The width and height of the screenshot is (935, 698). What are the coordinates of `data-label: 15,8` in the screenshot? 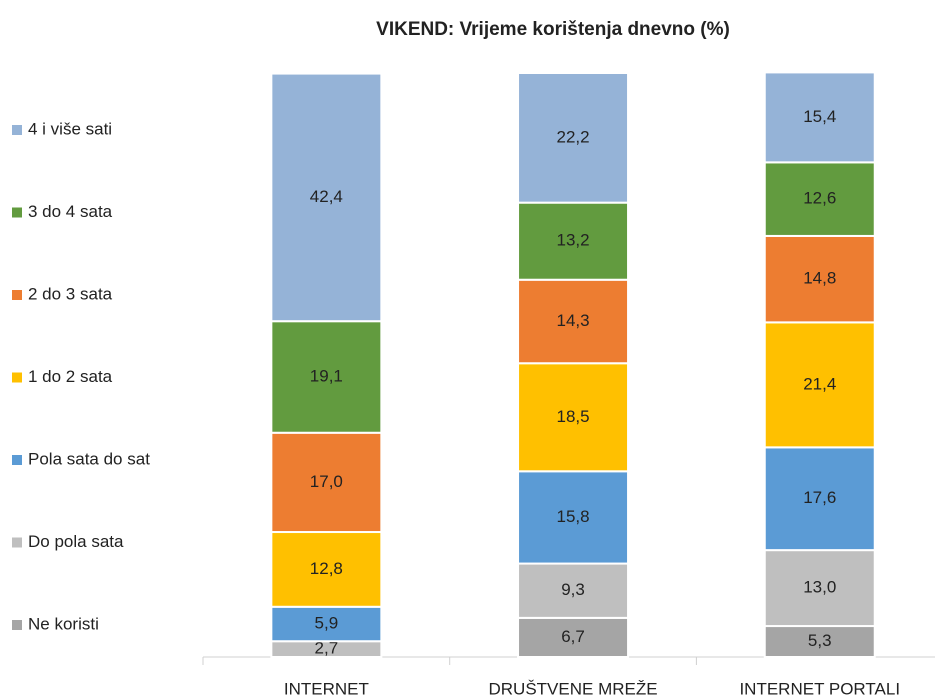 It's located at (573, 516).